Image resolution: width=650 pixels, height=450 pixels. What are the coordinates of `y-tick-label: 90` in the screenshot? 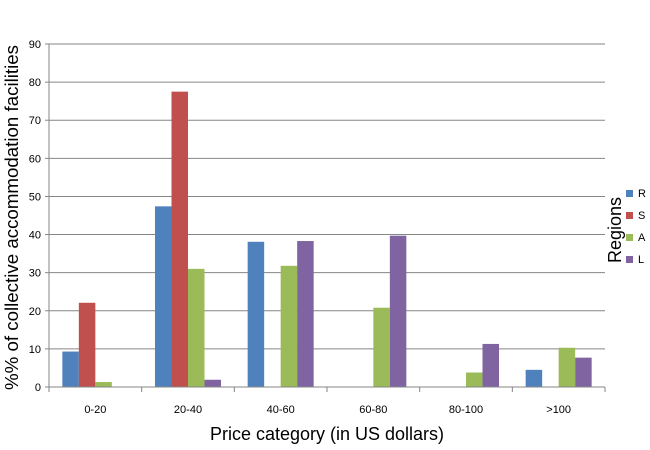 It's located at (35, 45).